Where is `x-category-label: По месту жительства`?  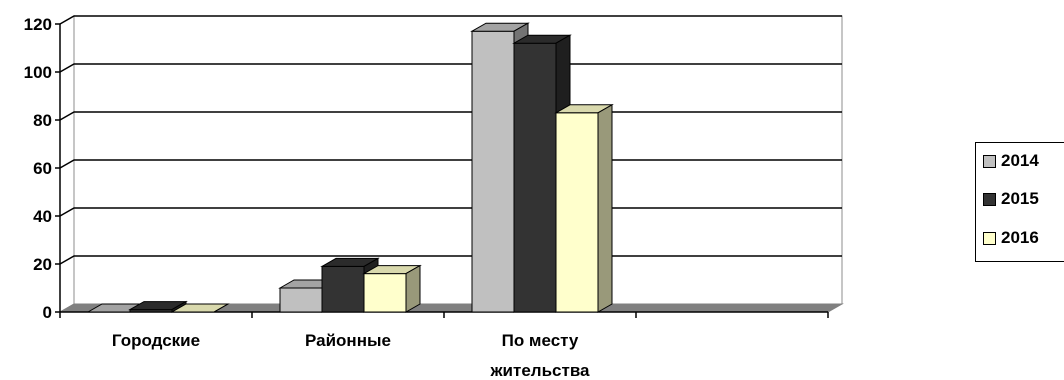
x-category-label: По месту жительства is located at coordinates (540, 355).